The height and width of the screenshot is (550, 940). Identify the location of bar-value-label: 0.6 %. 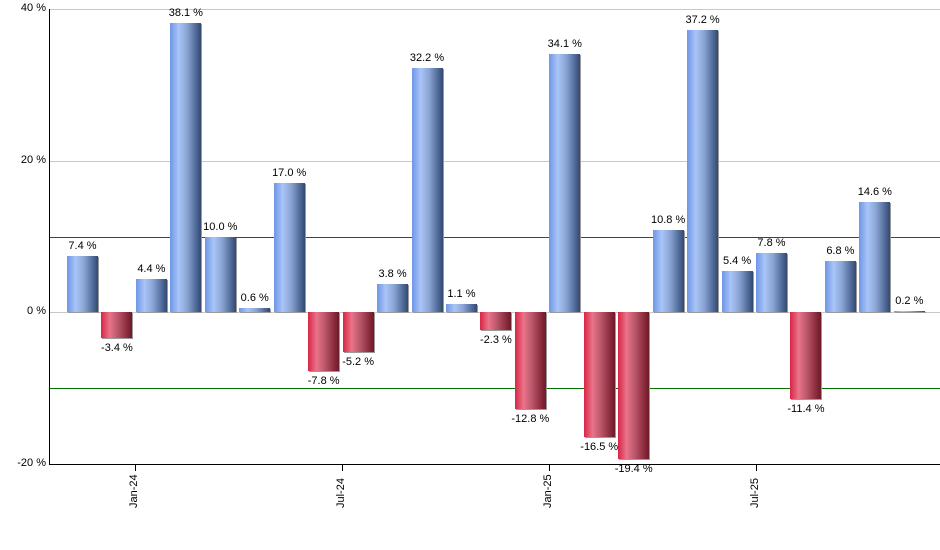
(254, 297).